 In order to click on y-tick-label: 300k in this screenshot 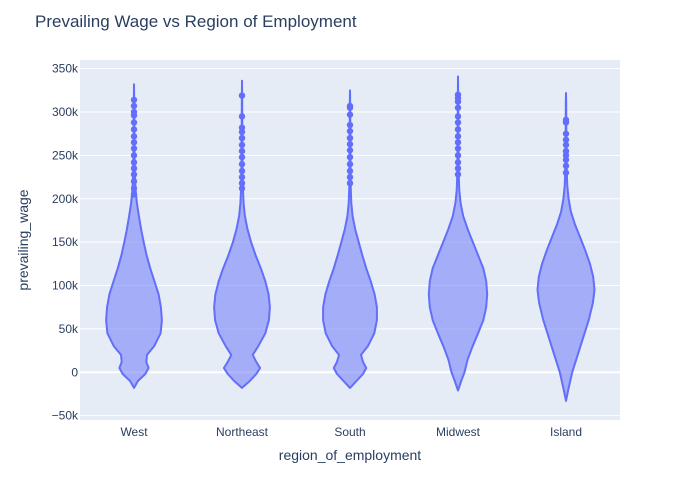, I will do `click(65, 112)`.